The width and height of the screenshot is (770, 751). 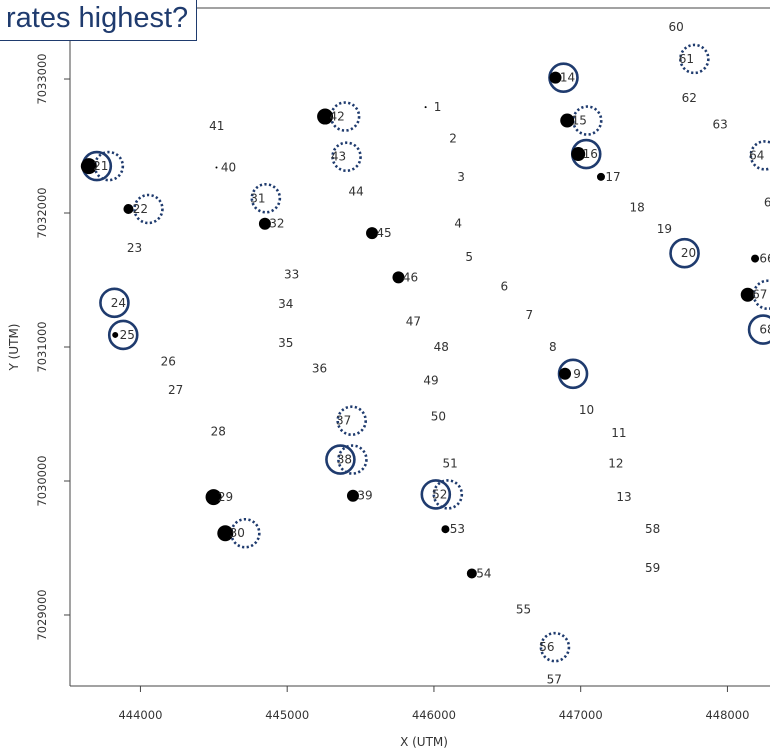 What do you see at coordinates (469, 257) in the screenshot?
I see `site-5: 5` at bounding box center [469, 257].